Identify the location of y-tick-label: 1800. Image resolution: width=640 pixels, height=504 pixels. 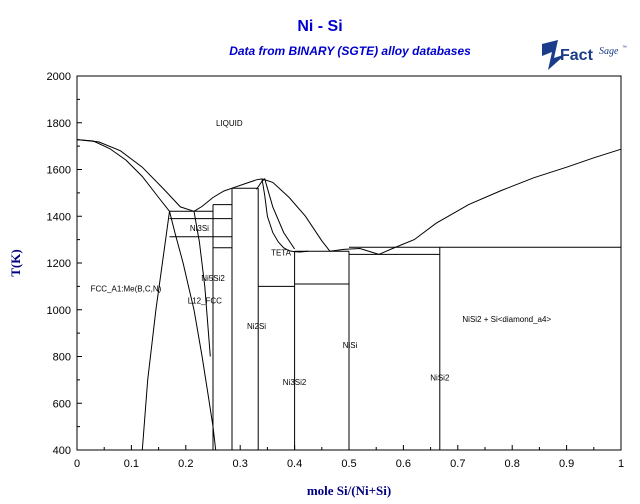
(59, 124).